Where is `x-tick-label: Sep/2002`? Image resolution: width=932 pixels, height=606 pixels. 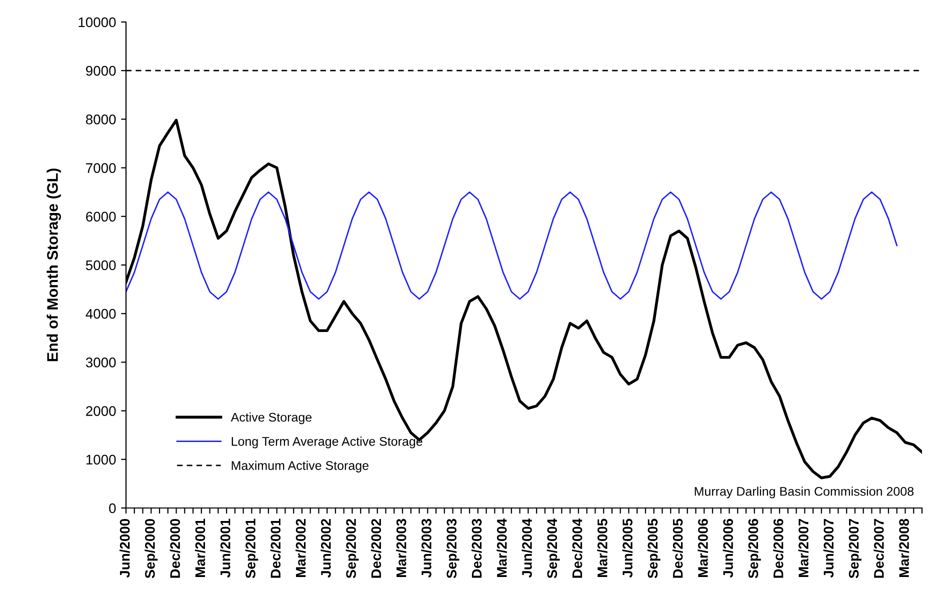 x-tick-label: Sep/2002 is located at coordinates (352, 548).